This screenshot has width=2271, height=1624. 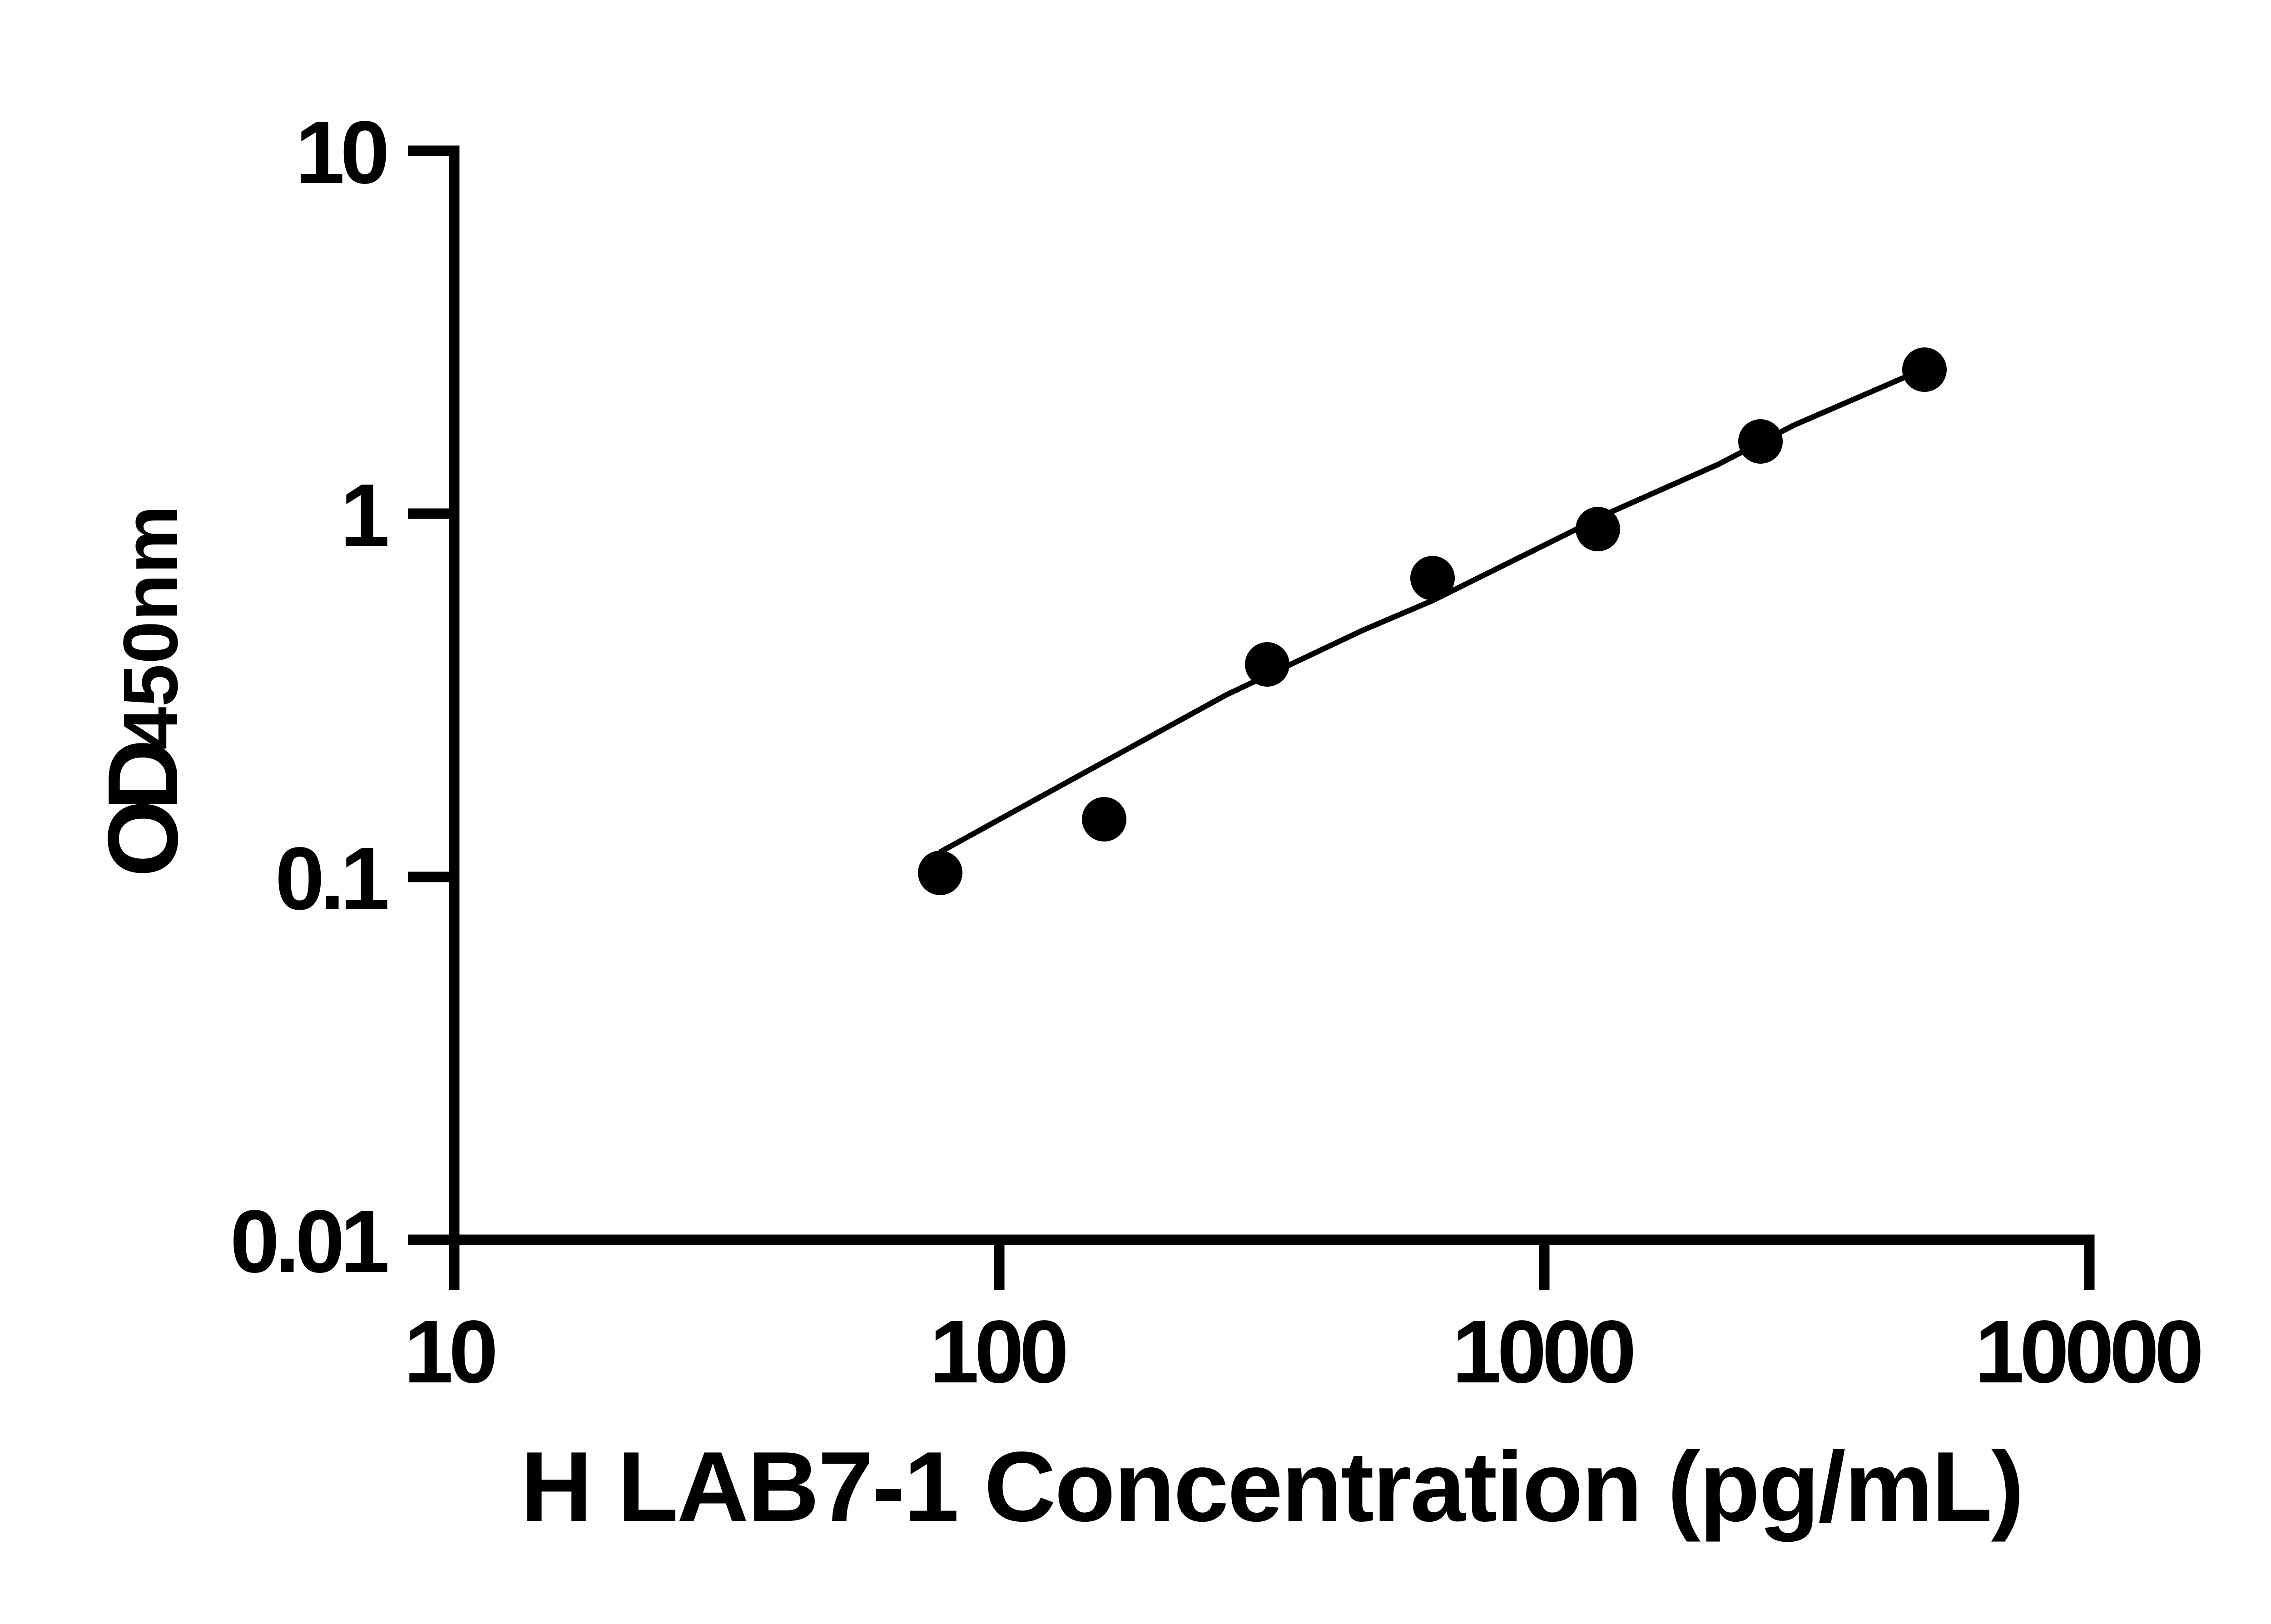 I want to click on svg-text: 1, so click(x=363, y=515).